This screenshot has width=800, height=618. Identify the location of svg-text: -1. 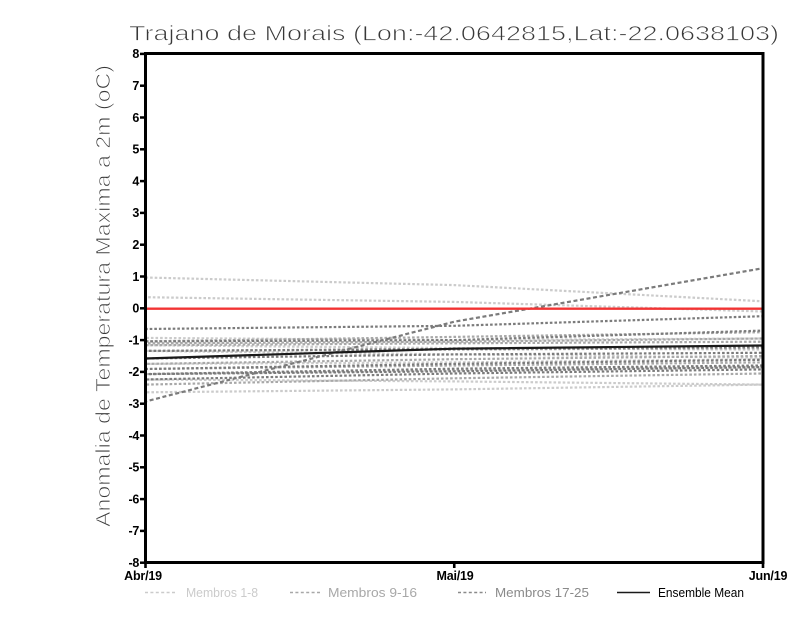
(133, 340).